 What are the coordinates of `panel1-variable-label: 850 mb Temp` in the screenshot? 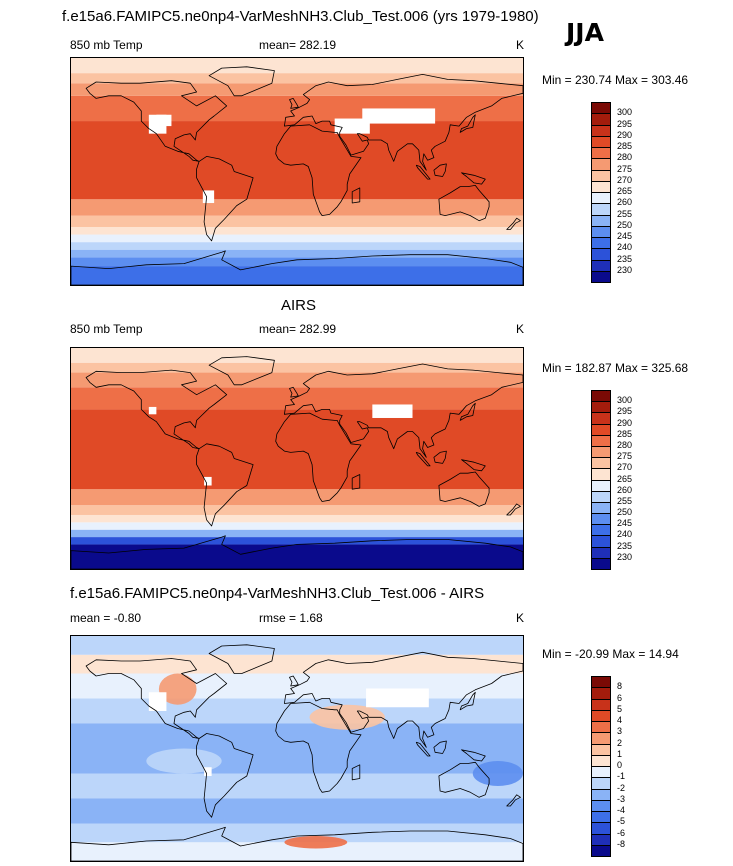 It's located at (106, 45).